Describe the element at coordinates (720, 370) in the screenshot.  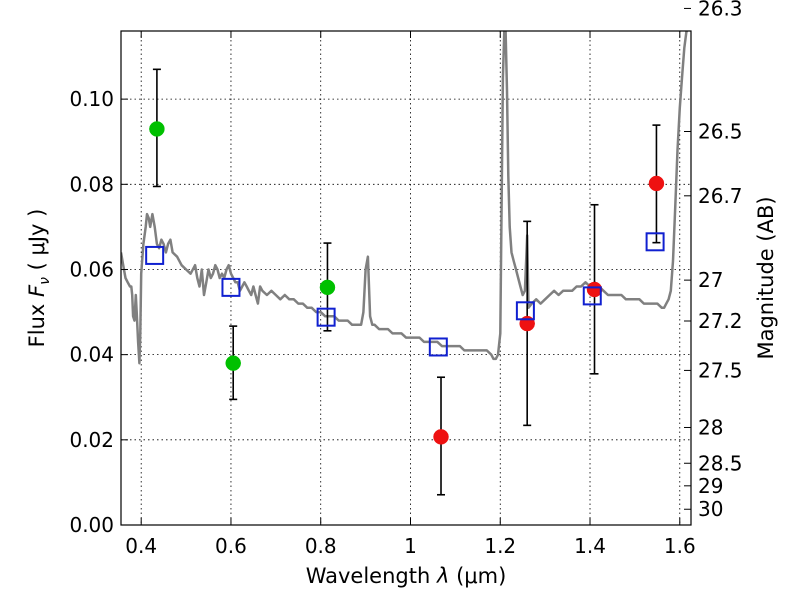
I see `y2-tick-label: 27.5` at that location.